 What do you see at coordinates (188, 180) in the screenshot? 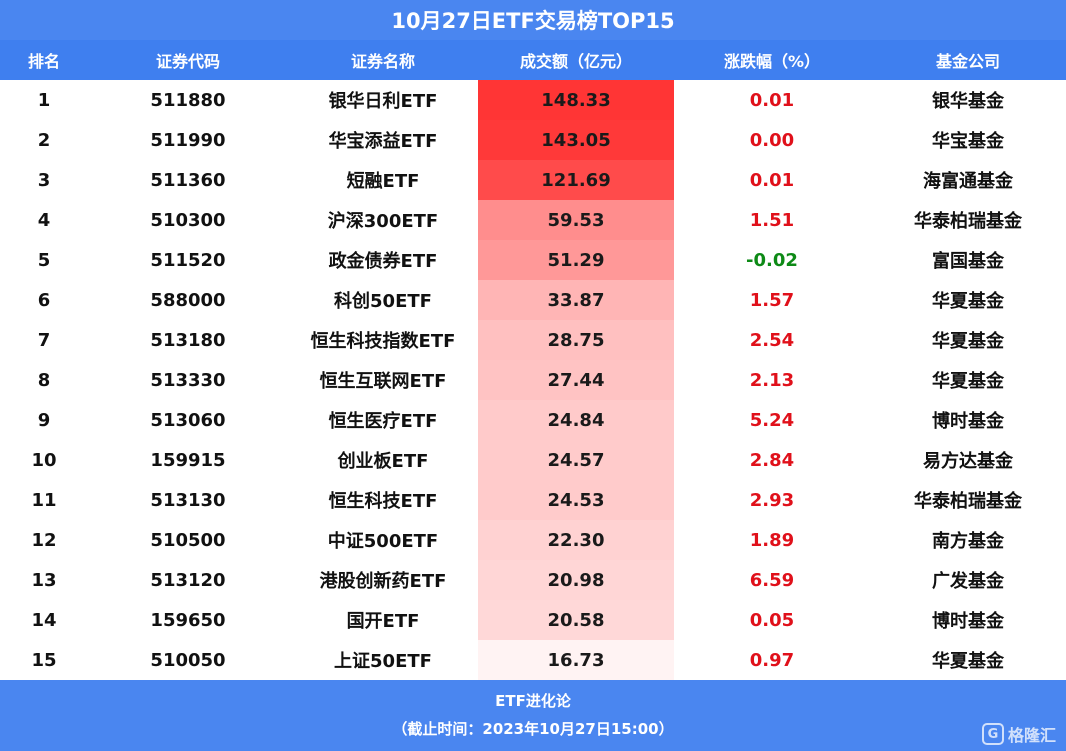
I see `code-cell: 511360` at bounding box center [188, 180].